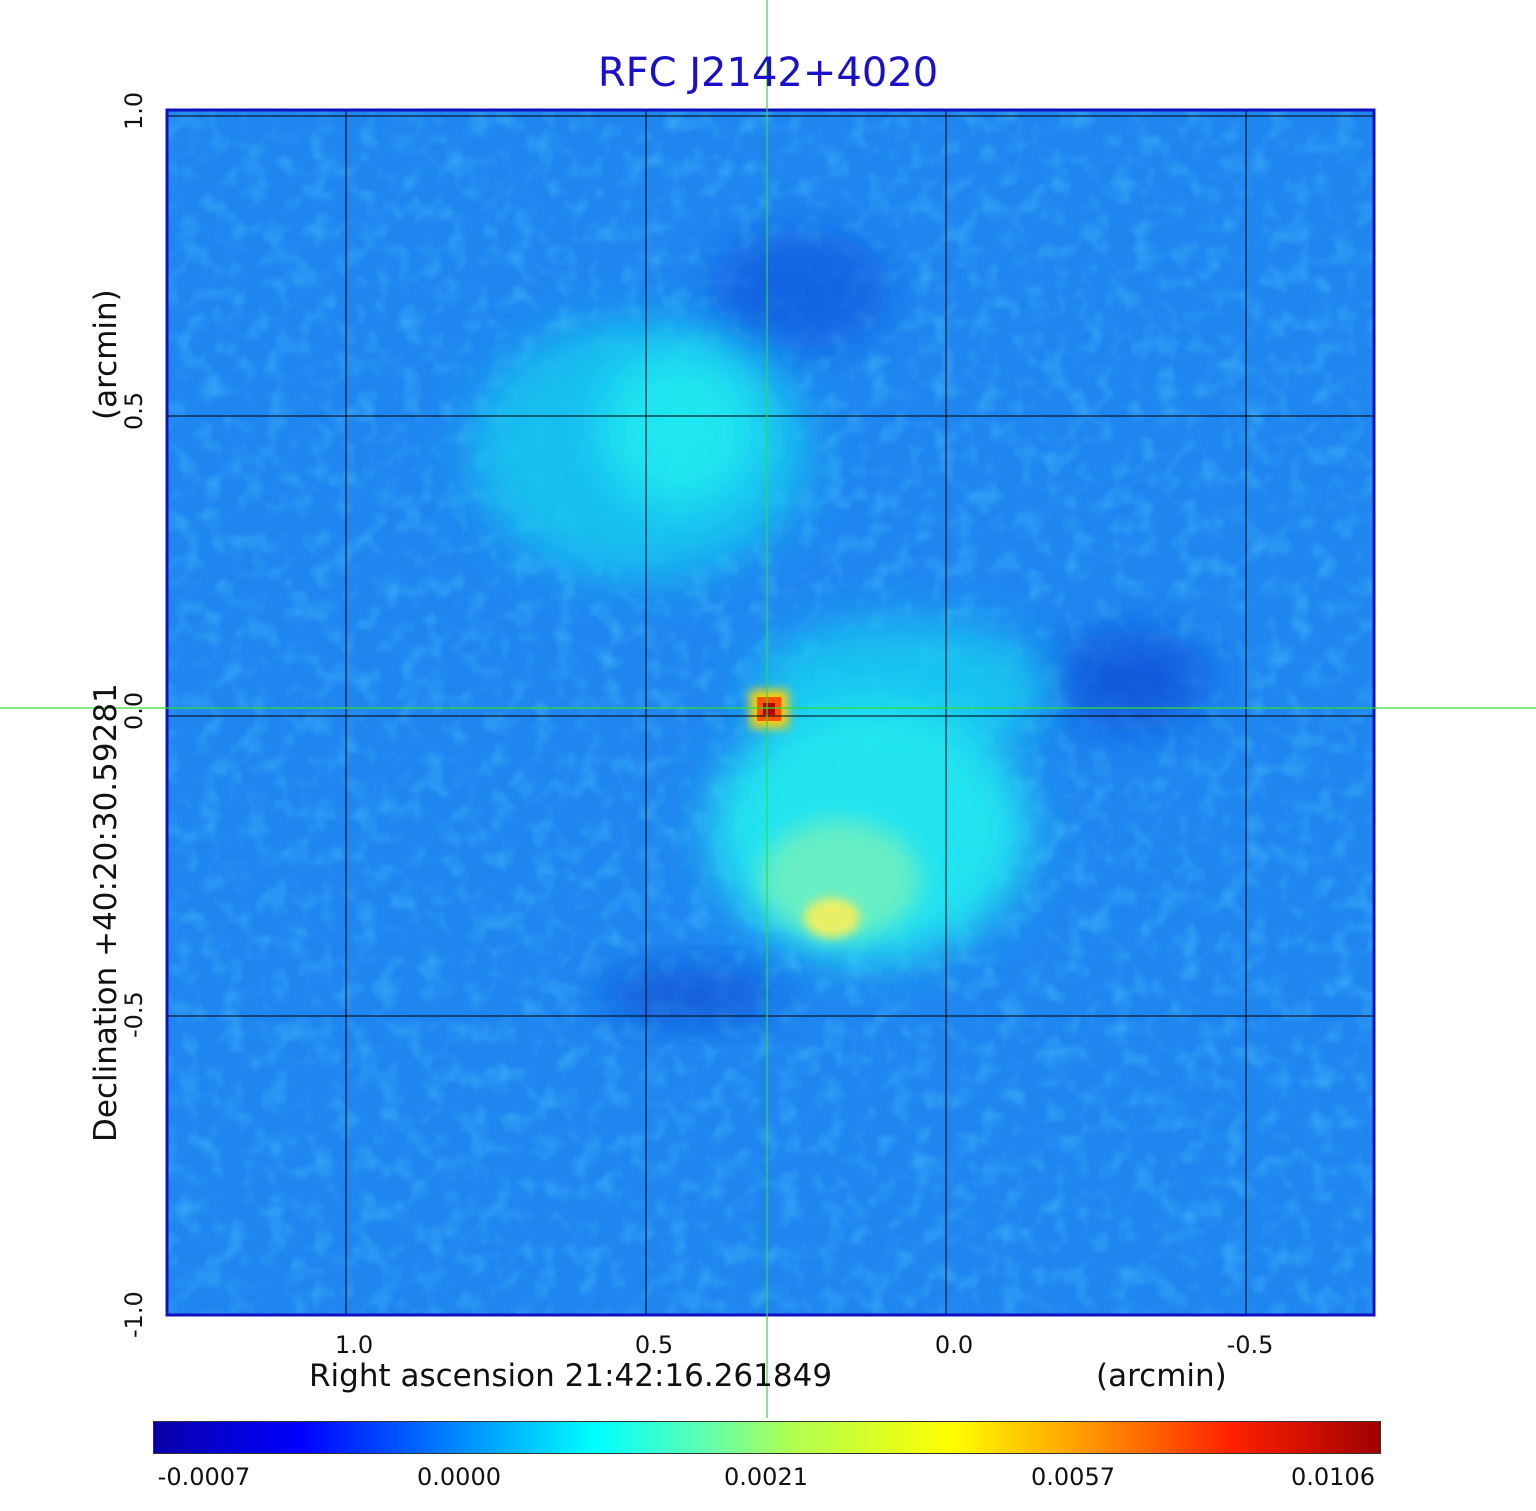 Image resolution: width=1536 pixels, height=1511 pixels. What do you see at coordinates (1161, 1376) in the screenshot?
I see `x-axis-unit: (arcmin)` at bounding box center [1161, 1376].